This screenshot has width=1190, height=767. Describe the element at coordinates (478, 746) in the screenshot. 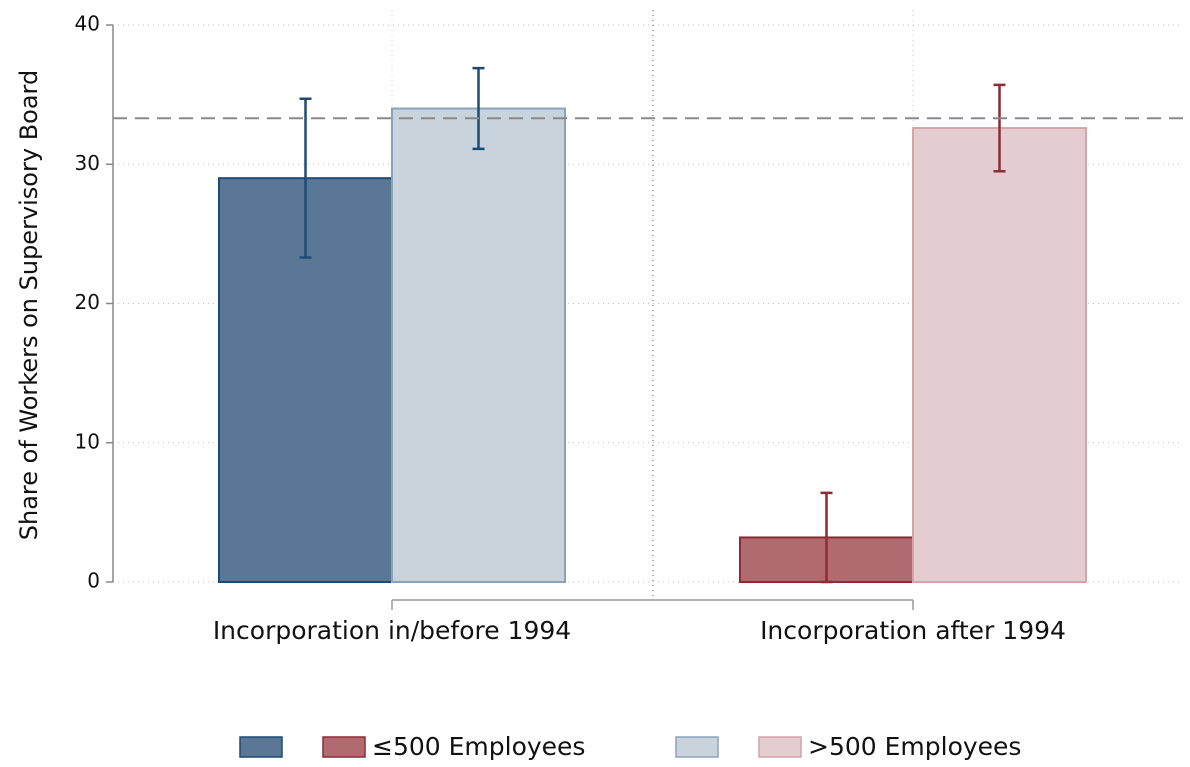

I see `legend-label: ≤500 Employees` at that location.